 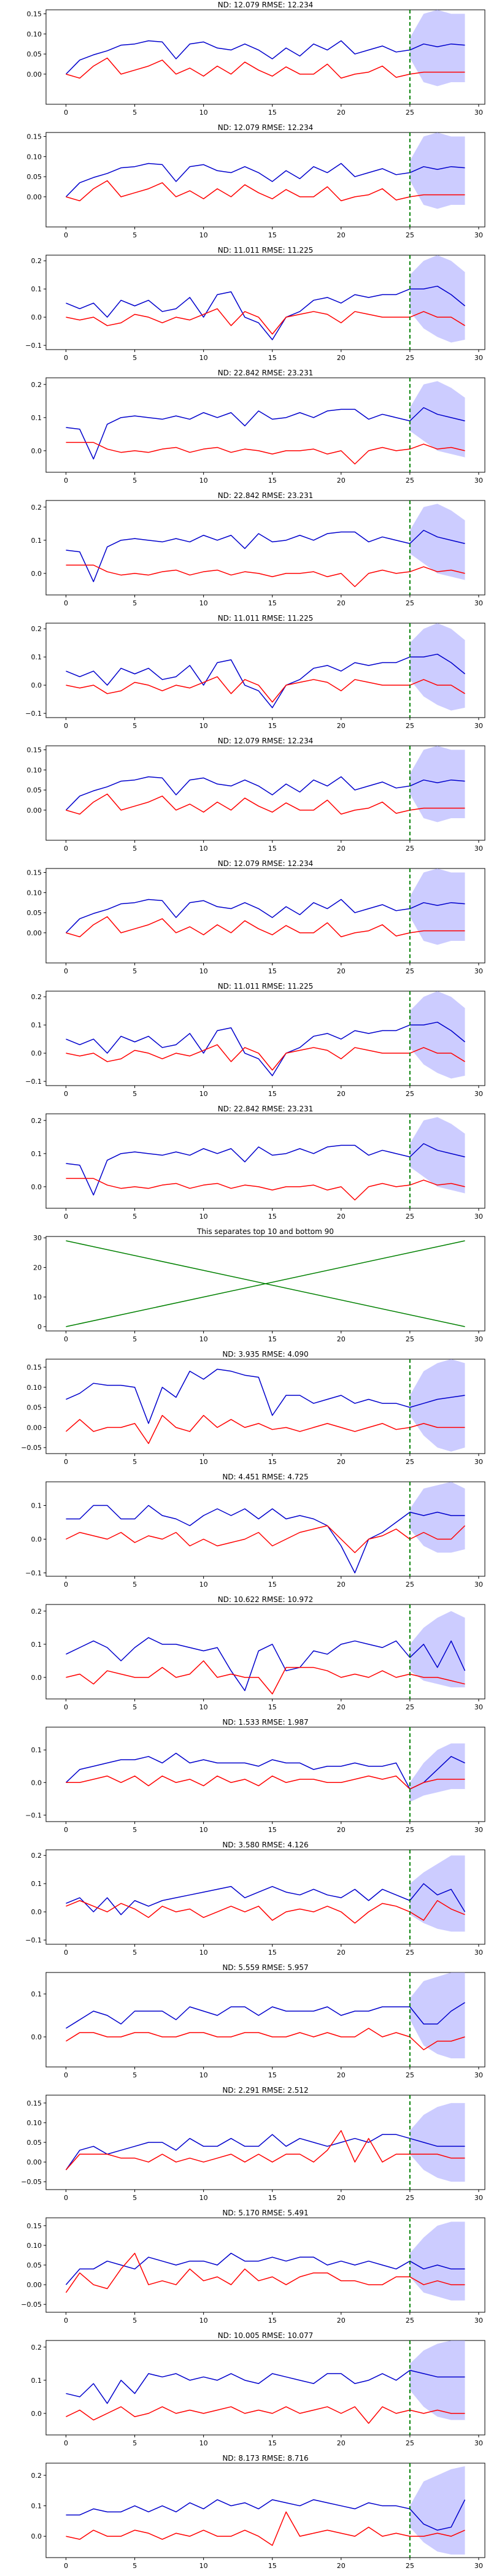 I want to click on chart-title: ND: 8.173 RMSE: 8.716, so click(x=265, y=2458).